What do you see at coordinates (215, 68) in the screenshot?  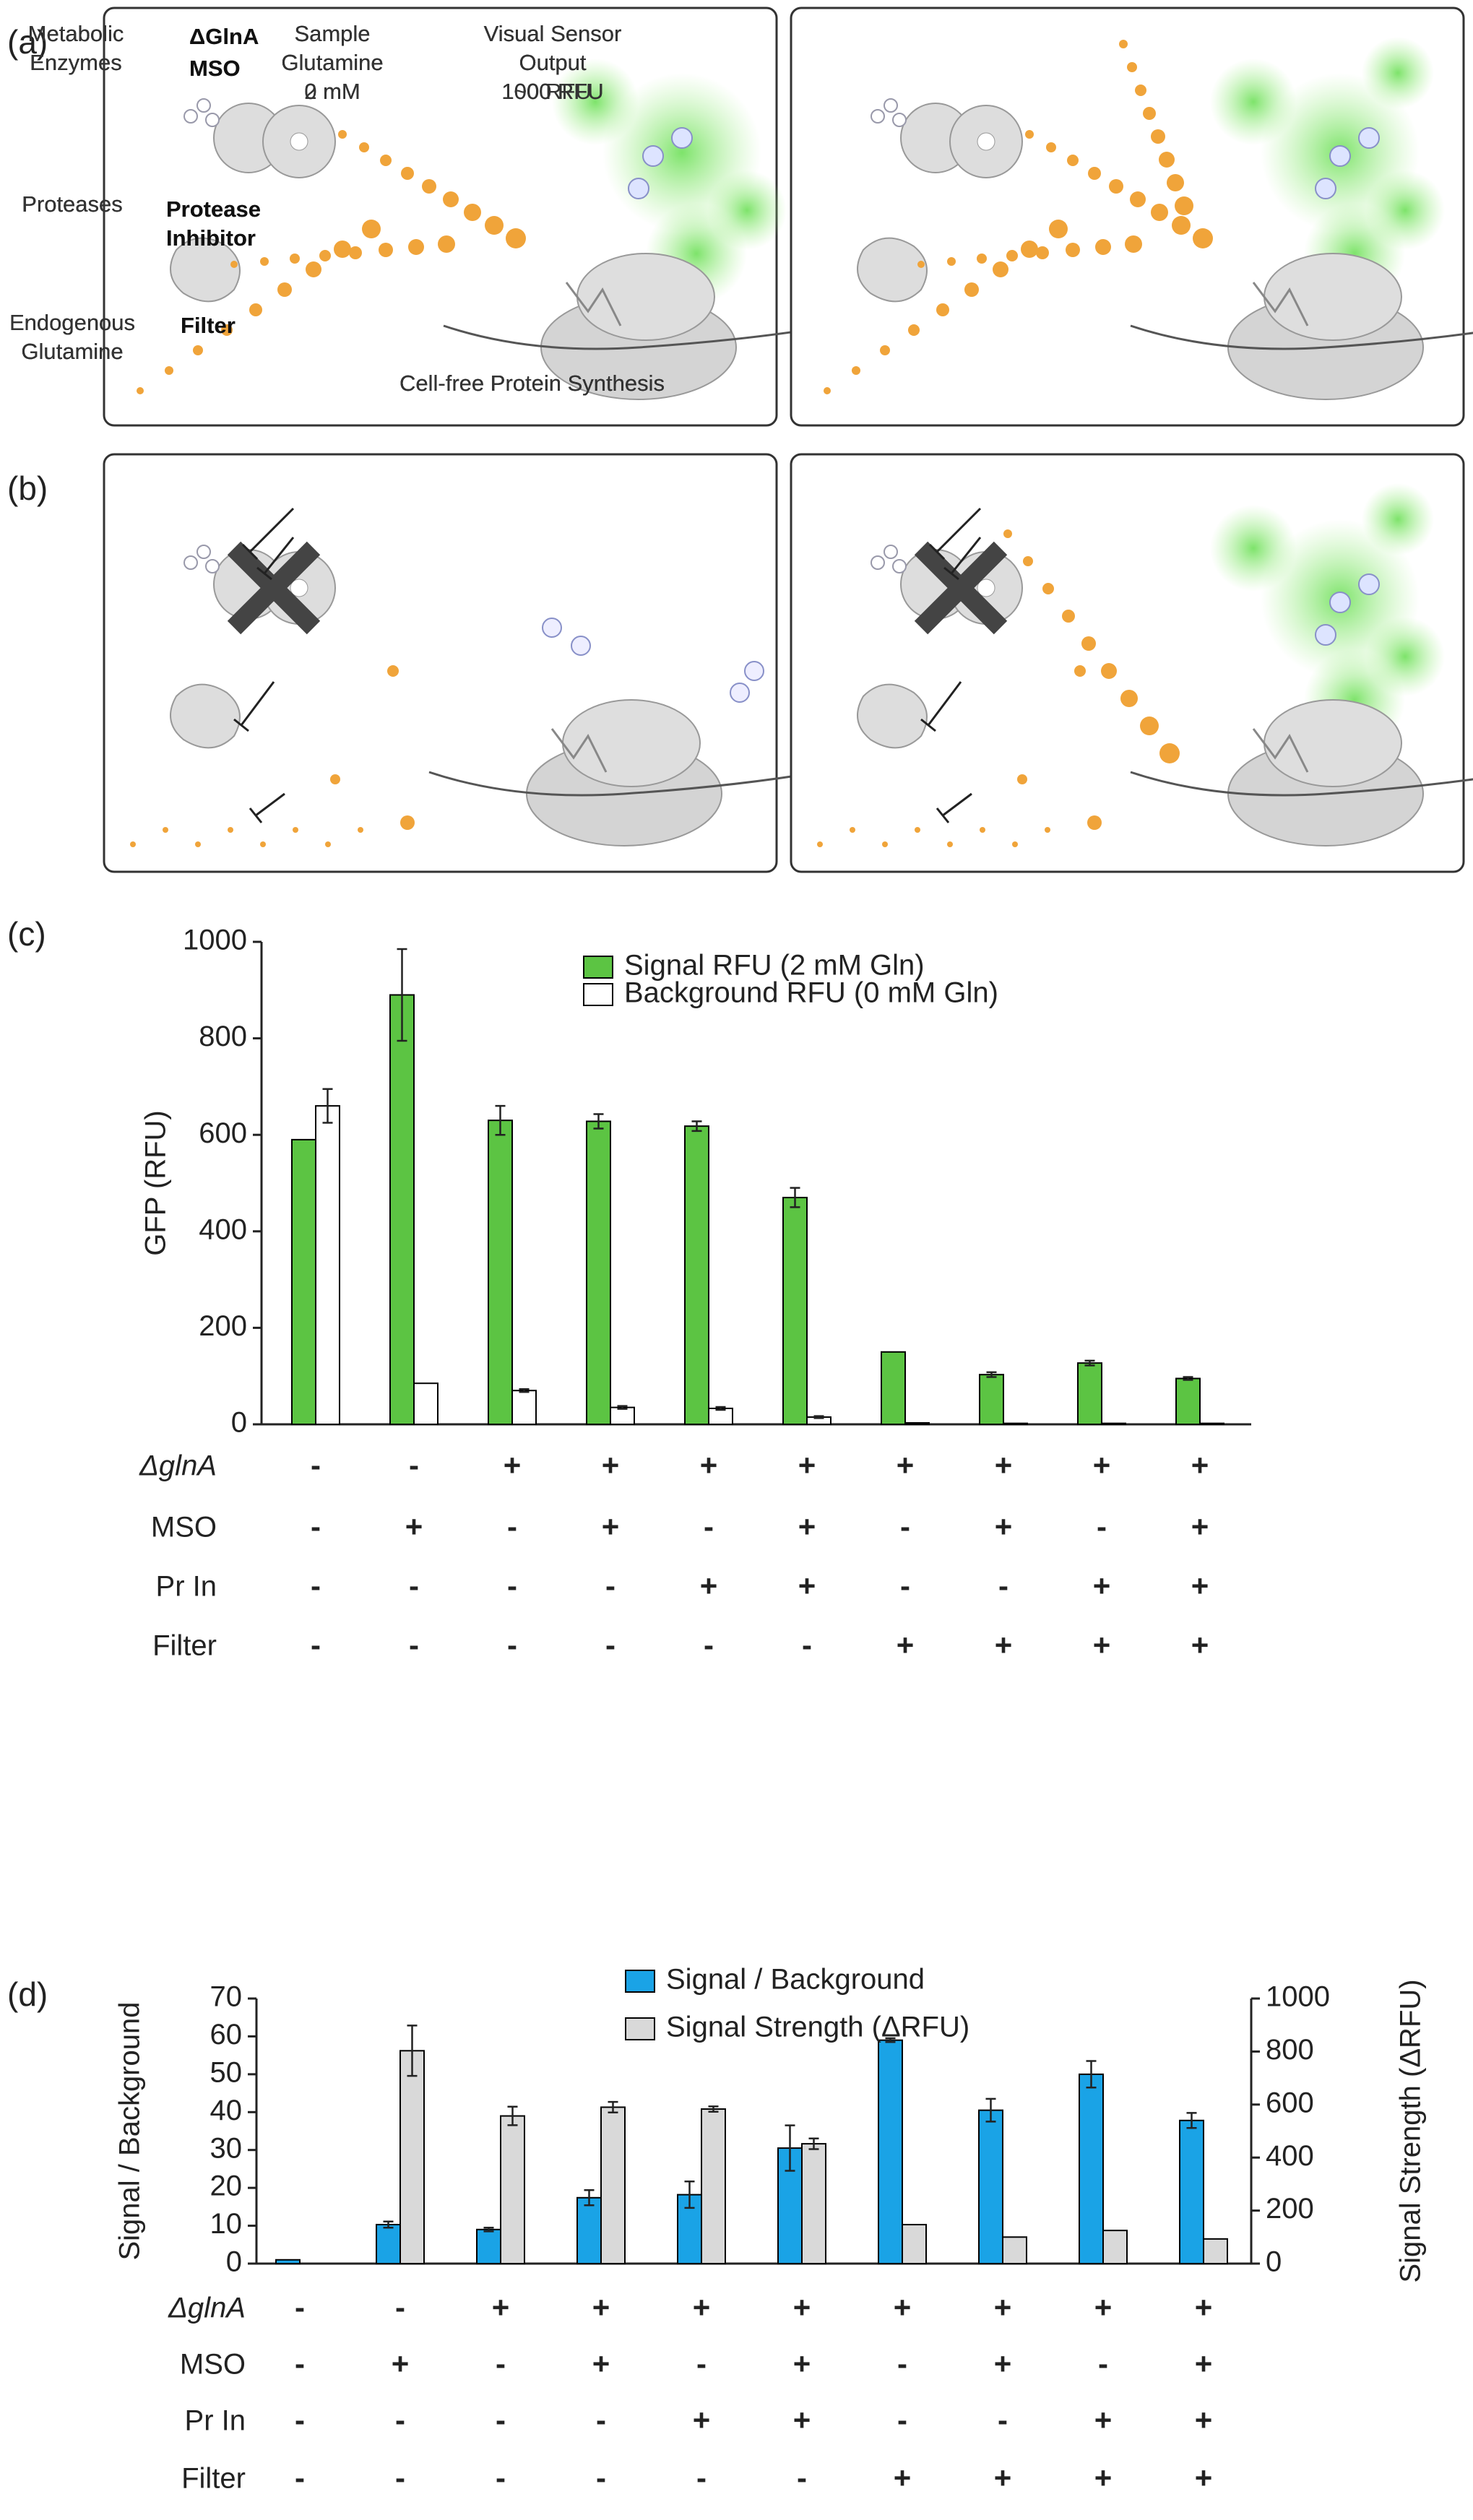 I see `enzyme-inhibitor-label: MSO` at bounding box center [215, 68].